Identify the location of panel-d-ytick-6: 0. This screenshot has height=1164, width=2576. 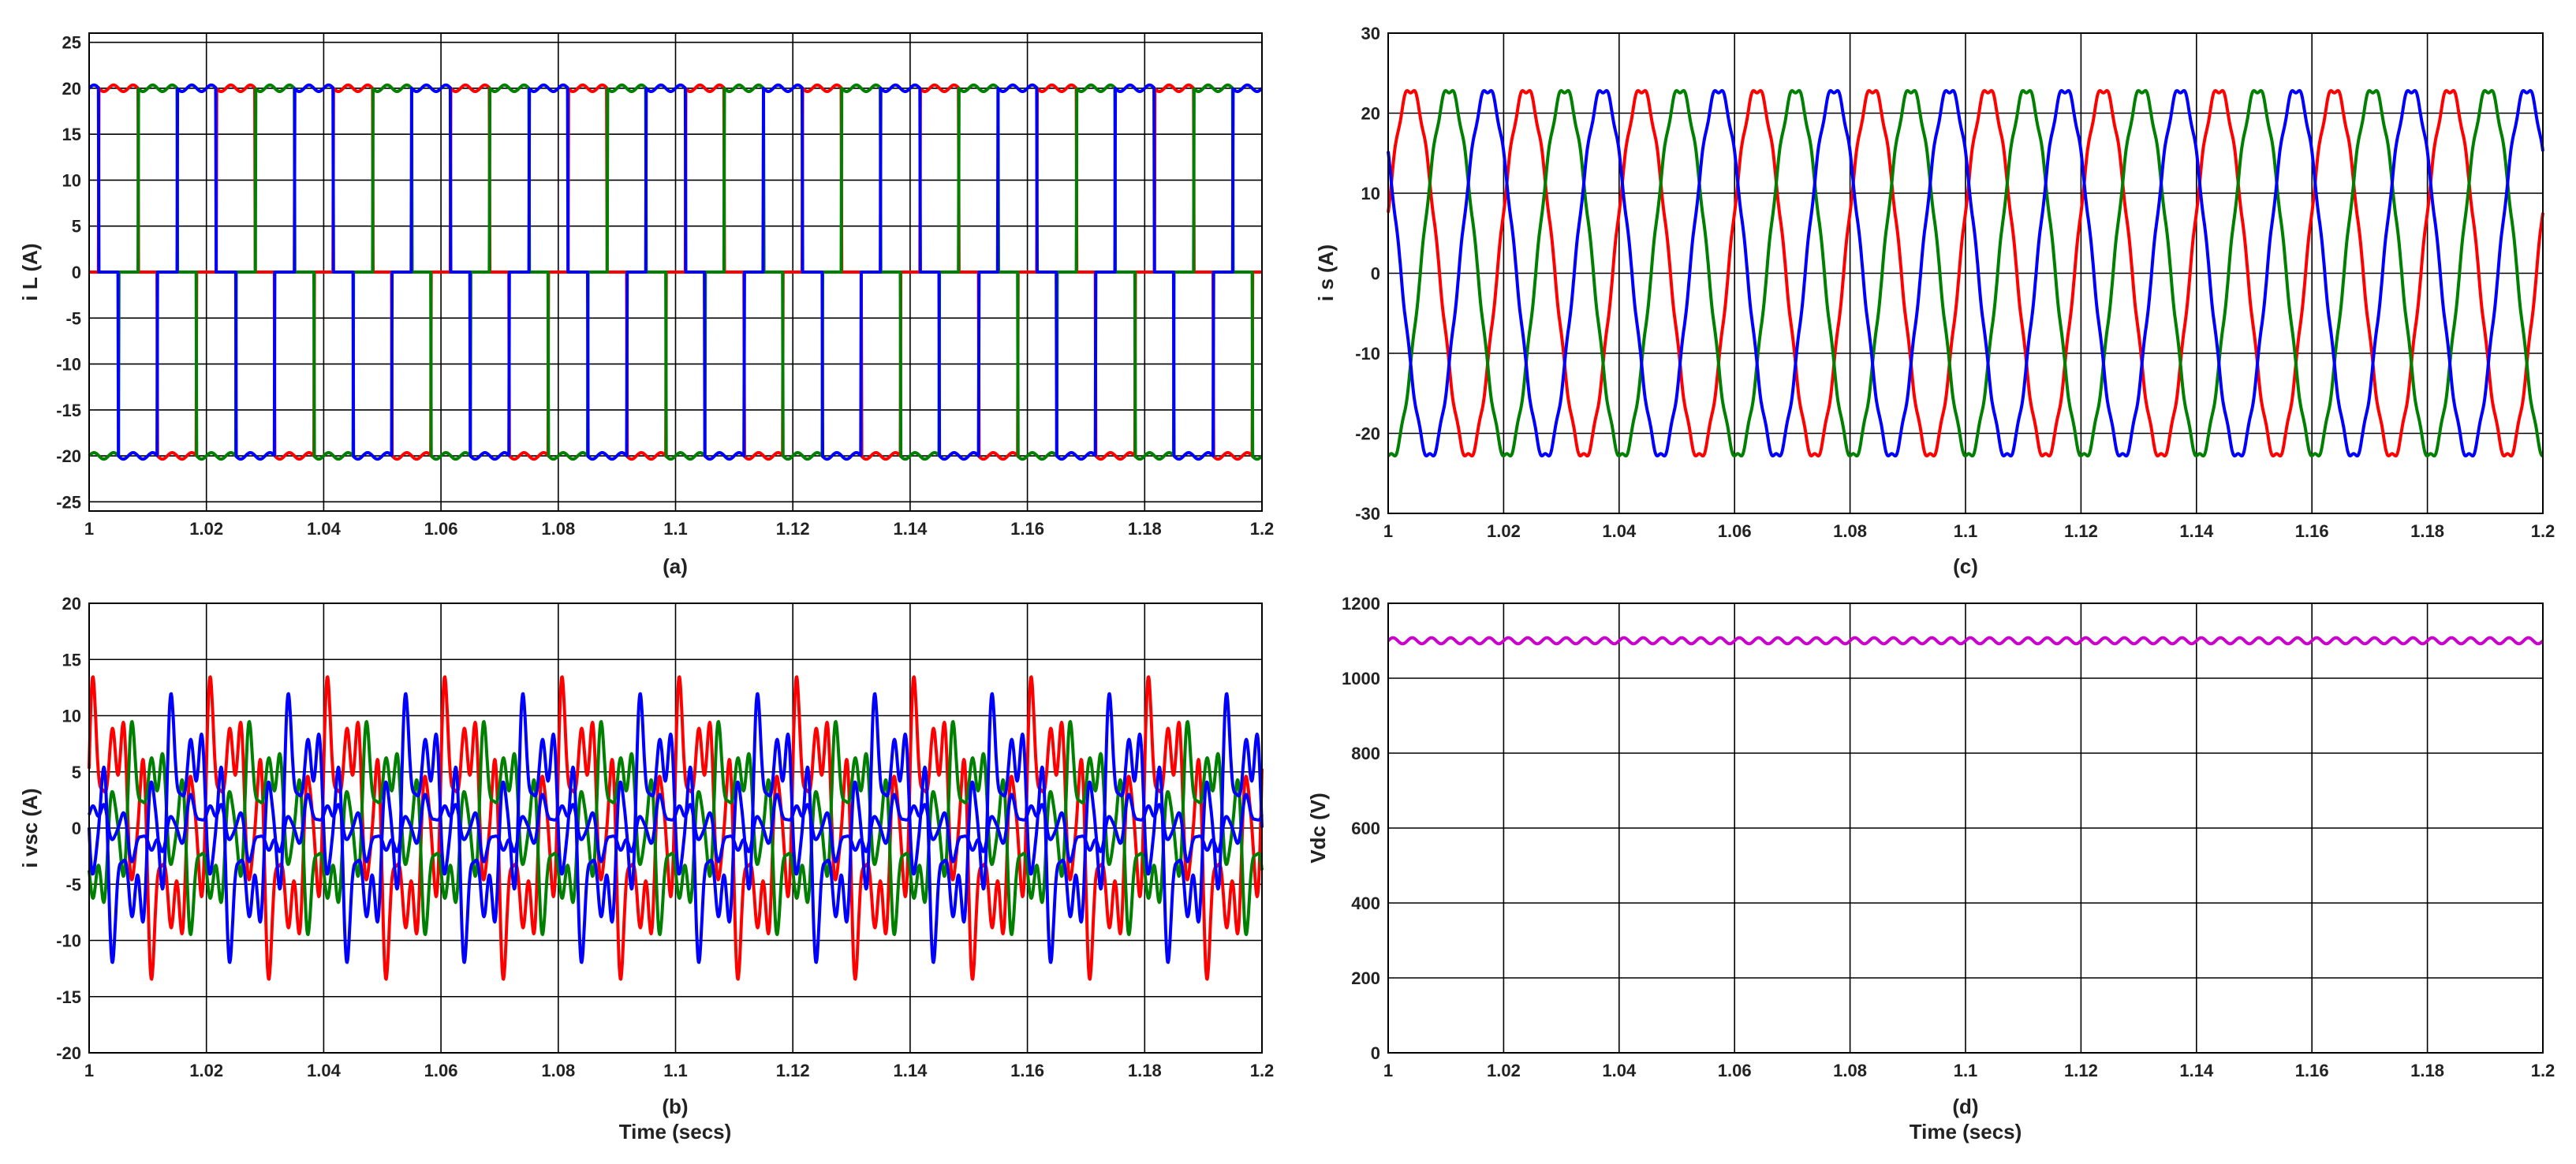
(1375, 1053).